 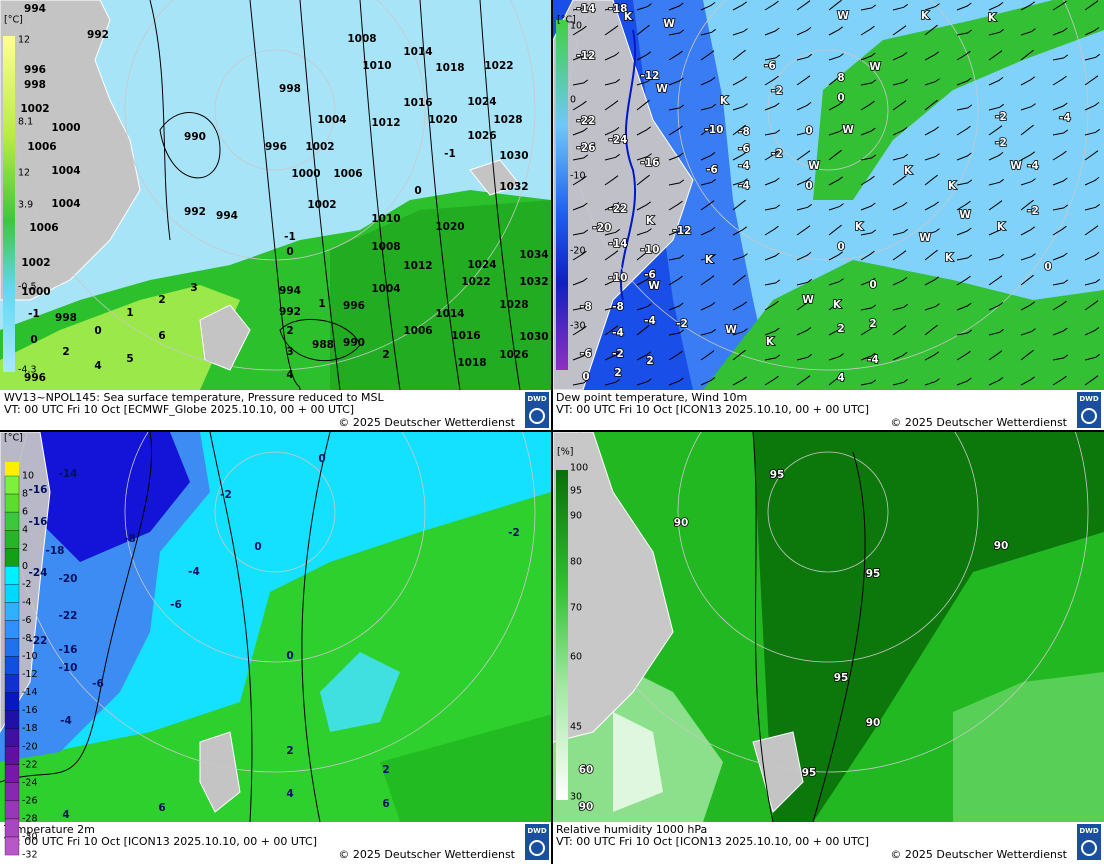 I want to click on legend-label: -30, so click(x=578, y=326).